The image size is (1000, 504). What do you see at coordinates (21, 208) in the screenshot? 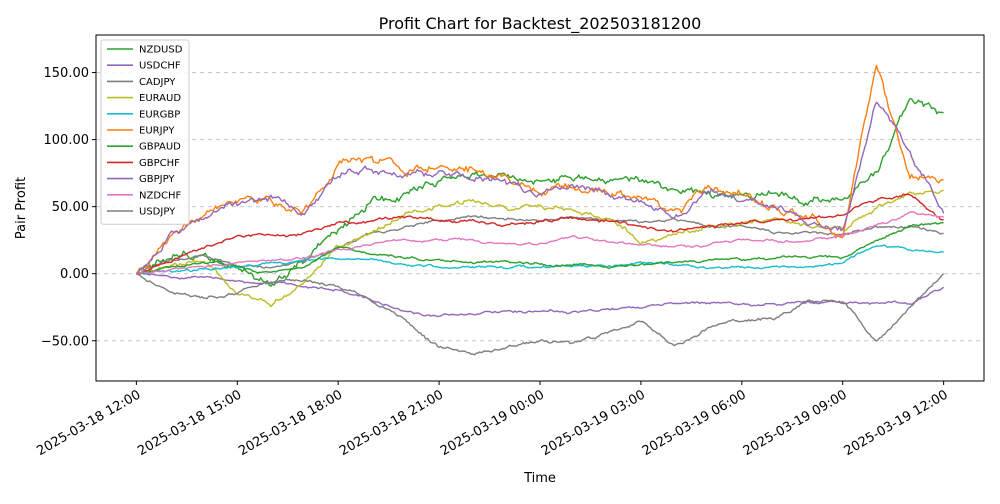
I see `y-axis-label: Pair Profit` at bounding box center [21, 208].